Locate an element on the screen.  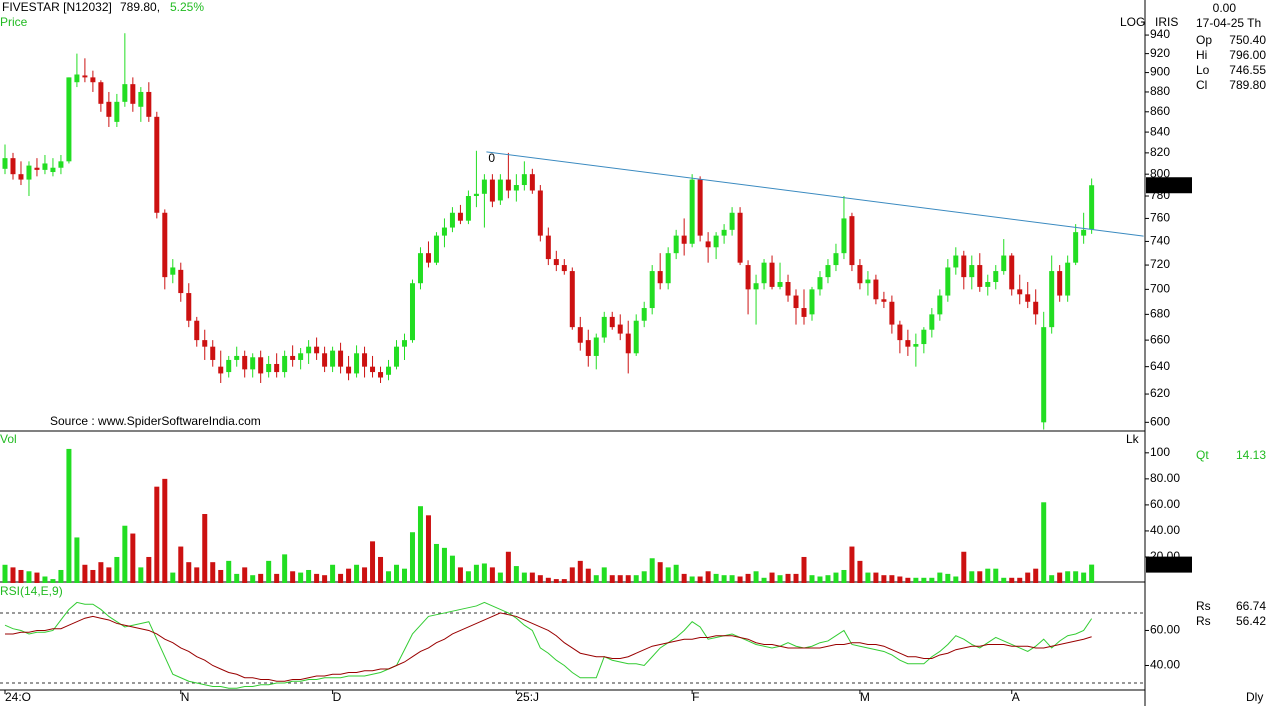
last-price: 789.80, is located at coordinates (140, 7).